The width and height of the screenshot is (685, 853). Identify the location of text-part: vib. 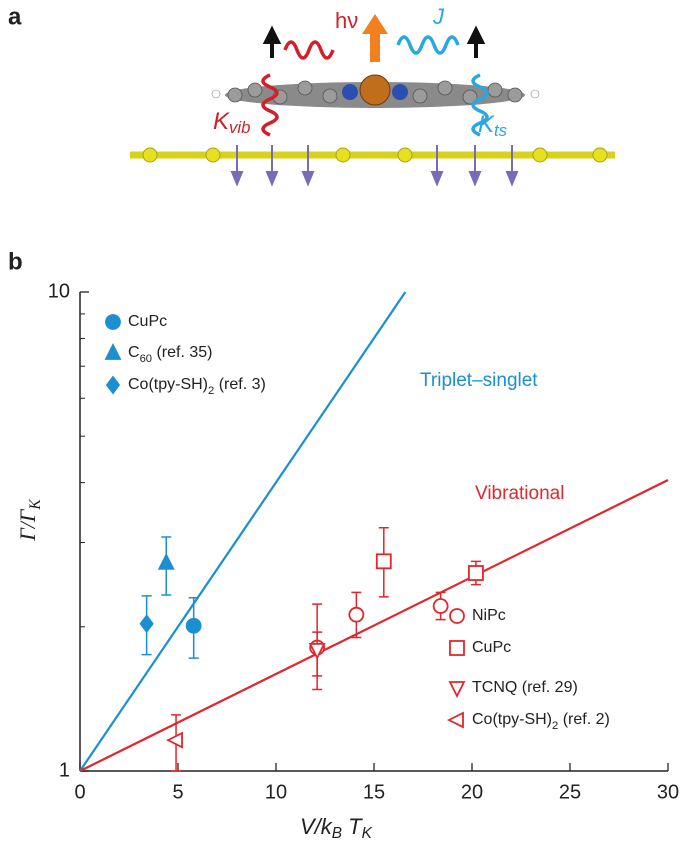
(239, 127).